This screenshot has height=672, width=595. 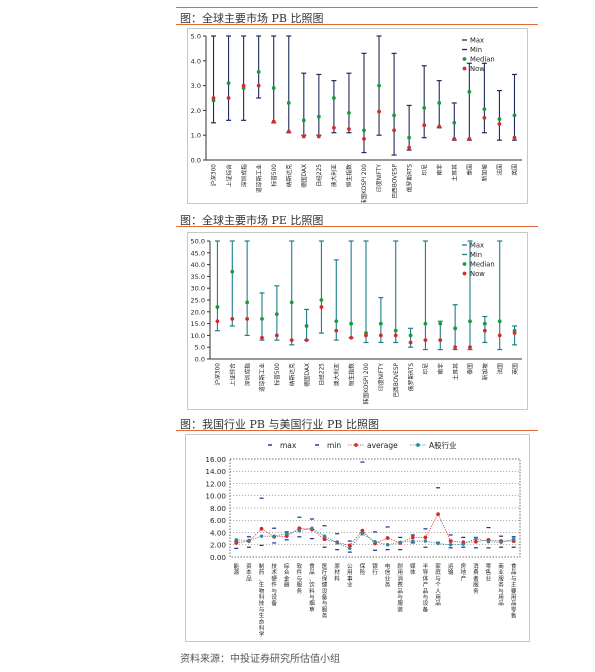 I want to click on y-tick-label: 2.0, so click(x=196, y=111).